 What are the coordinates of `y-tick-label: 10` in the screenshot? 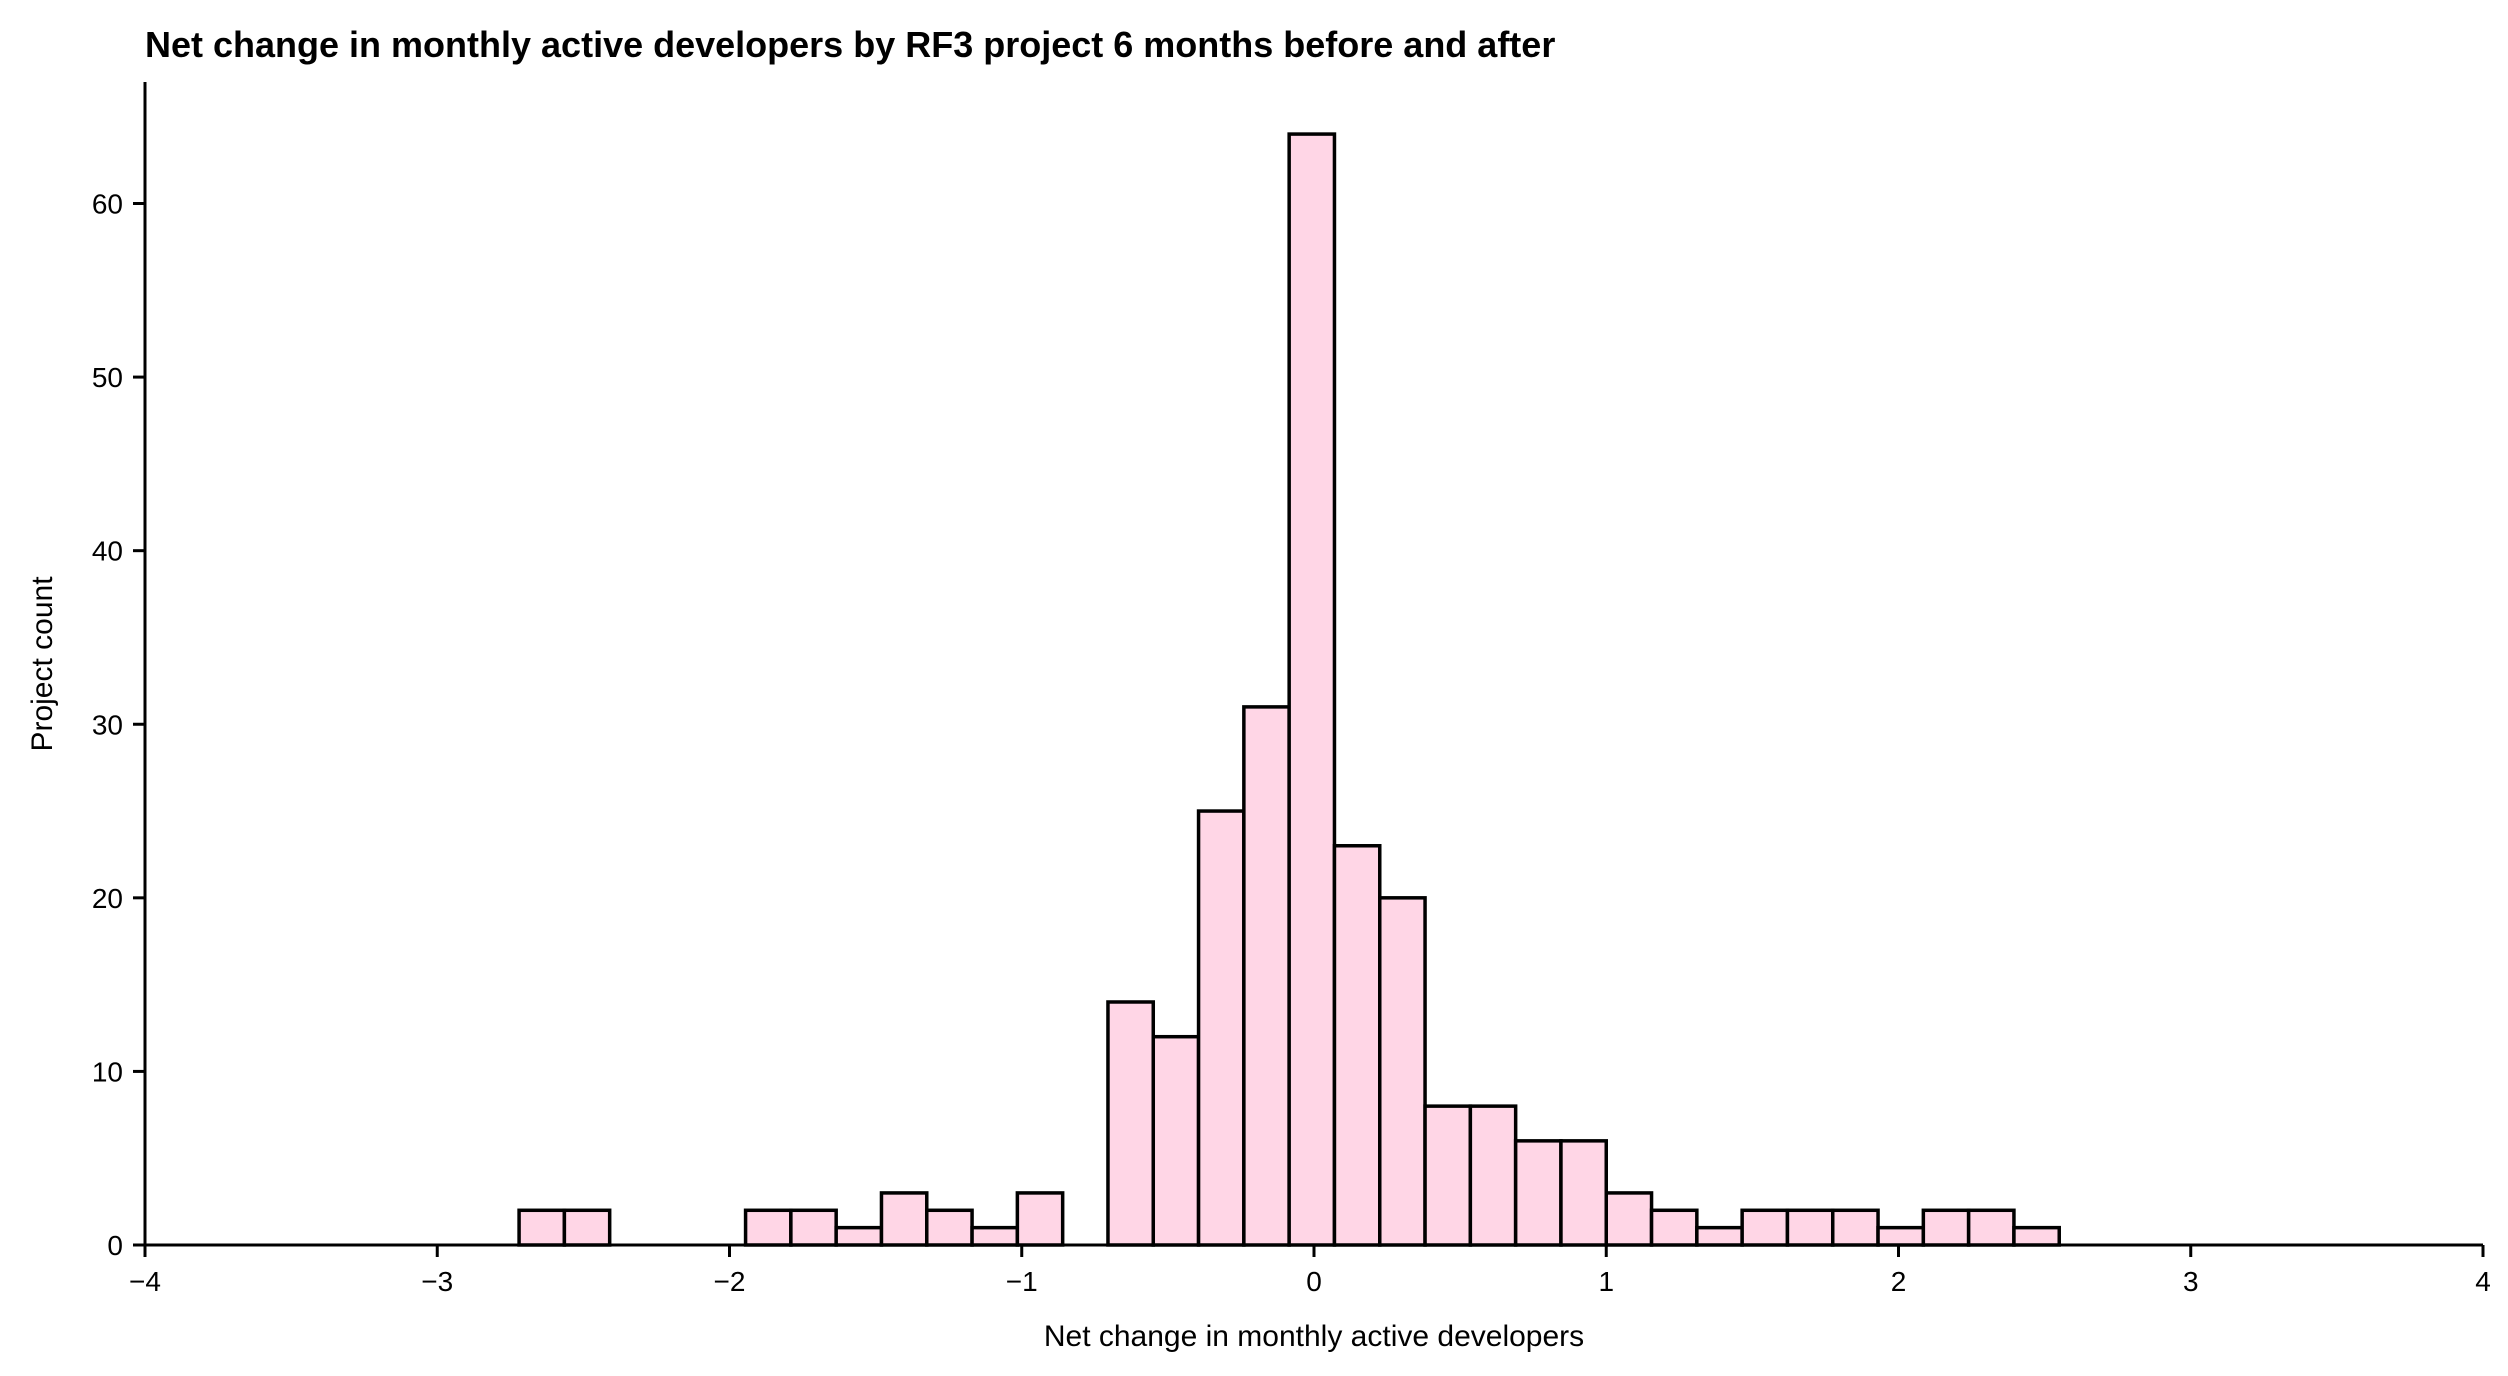 It's located at (107, 1071).